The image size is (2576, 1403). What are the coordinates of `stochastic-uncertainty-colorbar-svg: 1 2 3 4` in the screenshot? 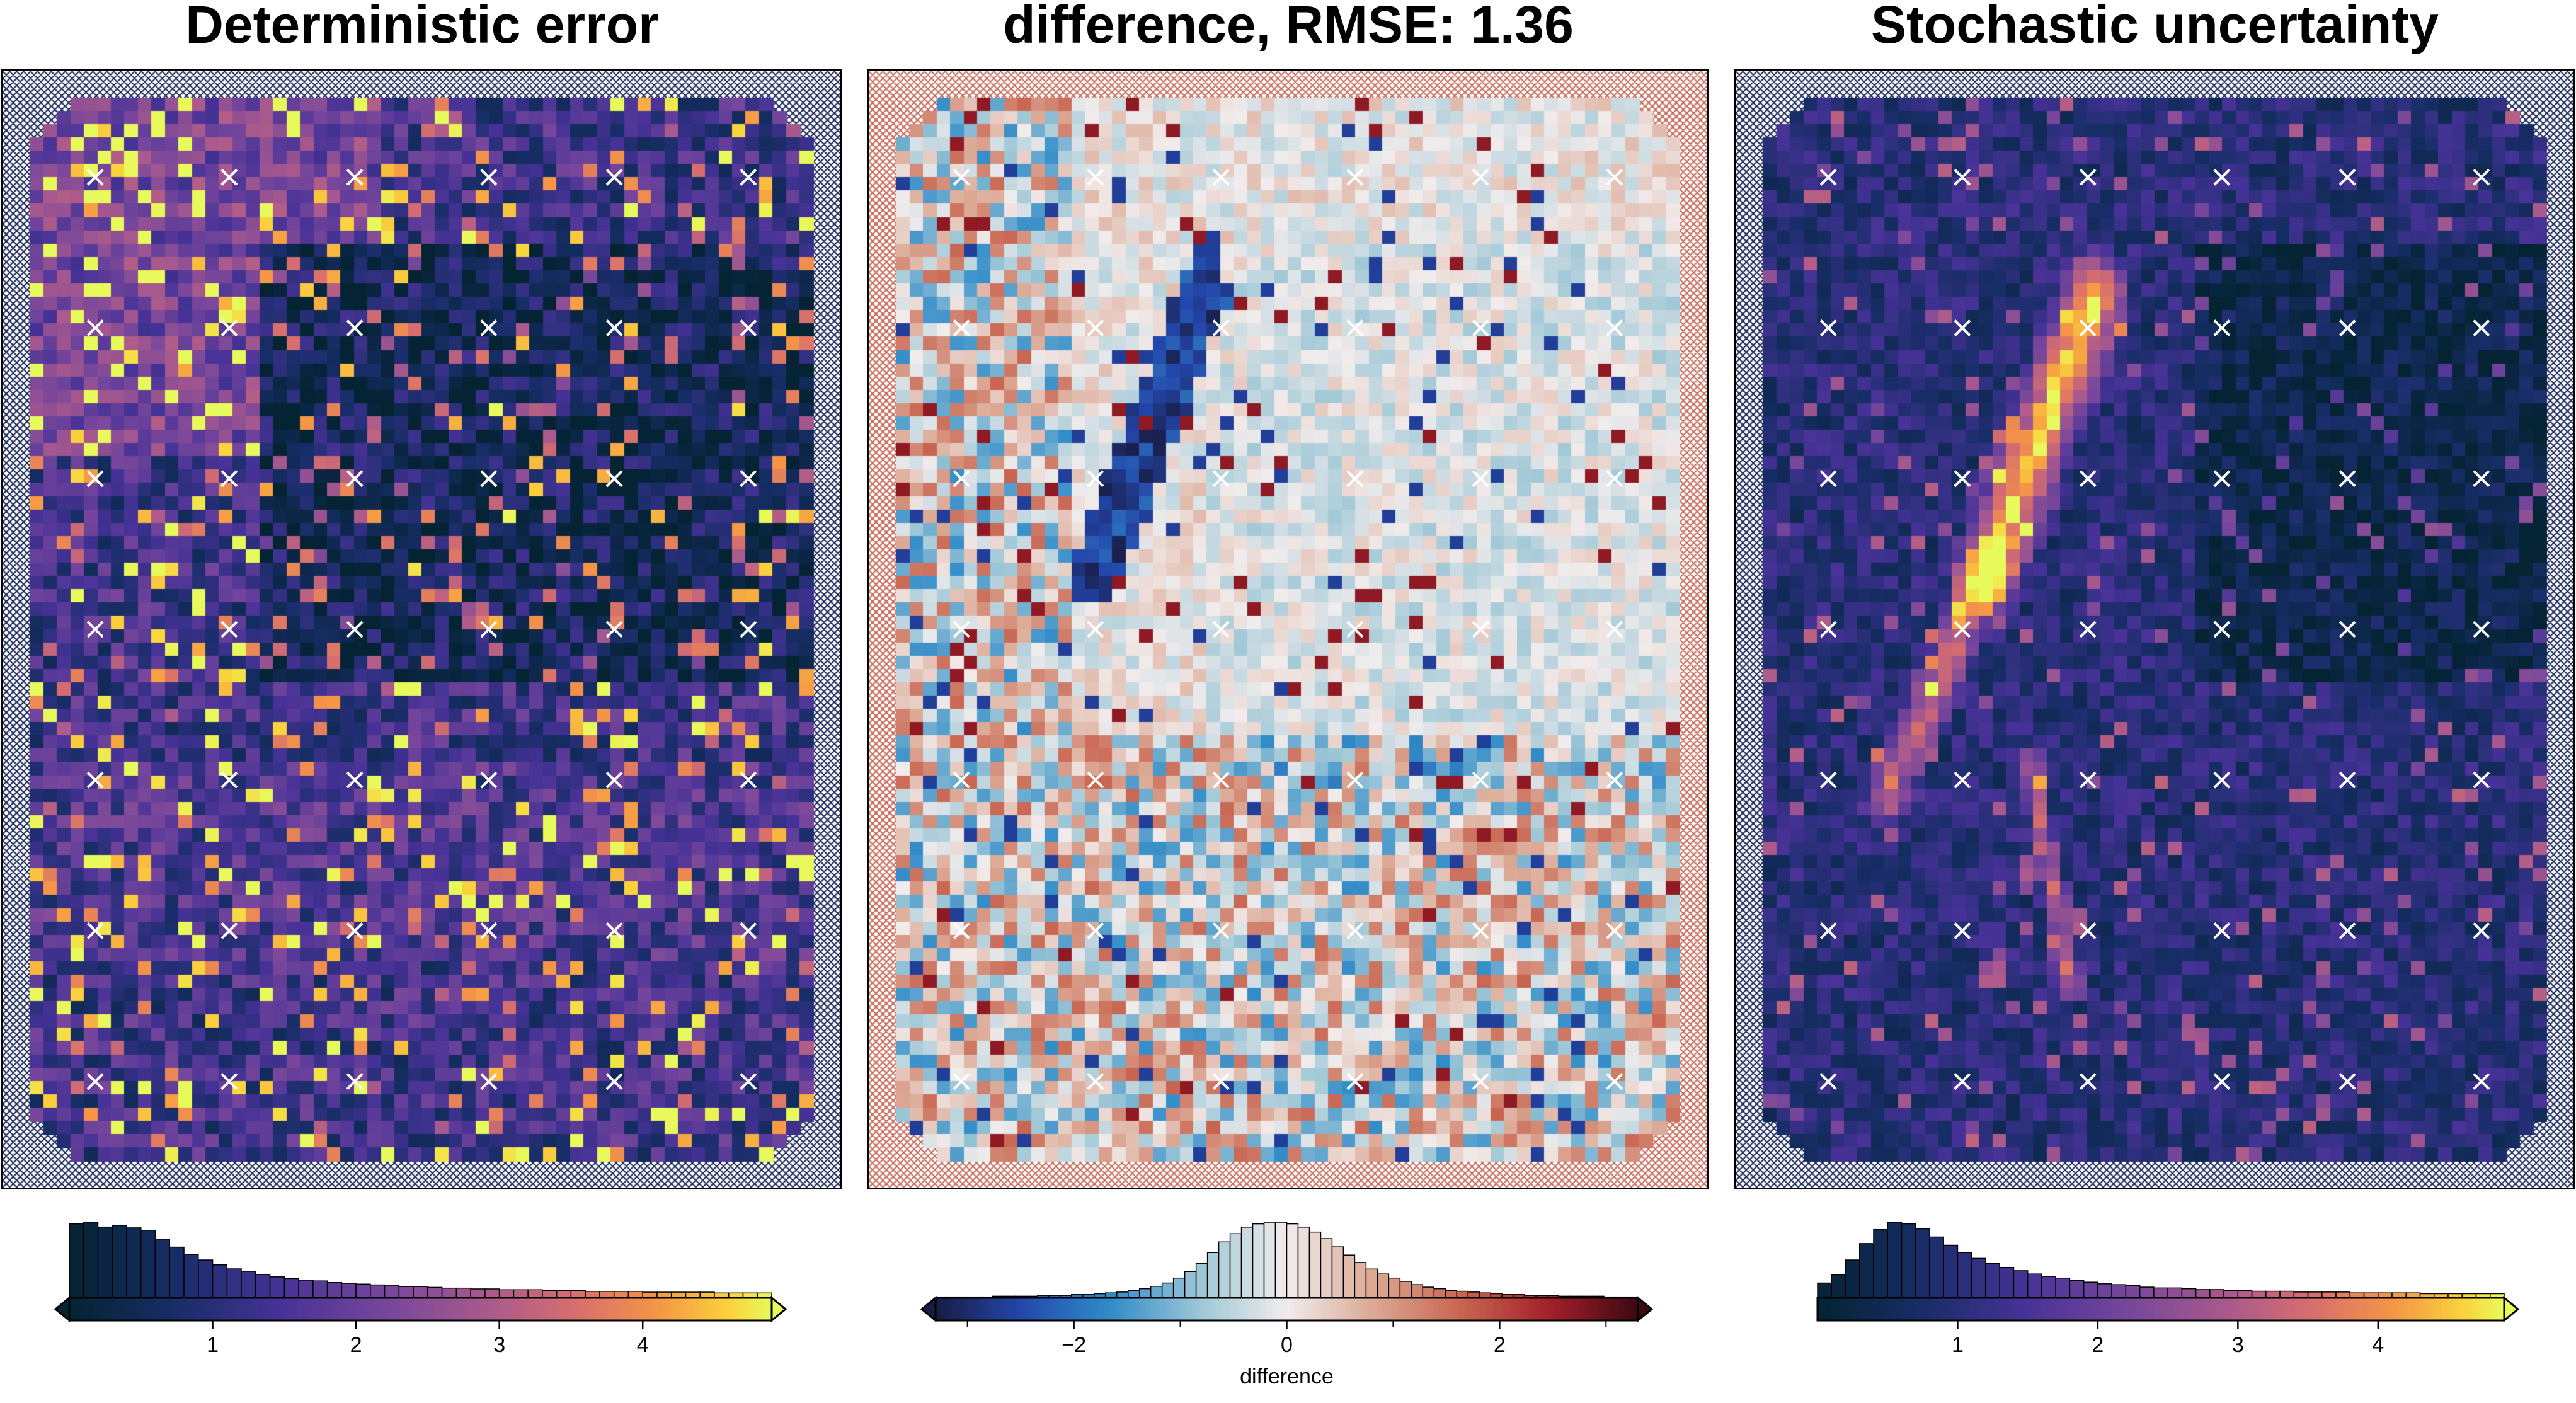 It's located at (2168, 1289).